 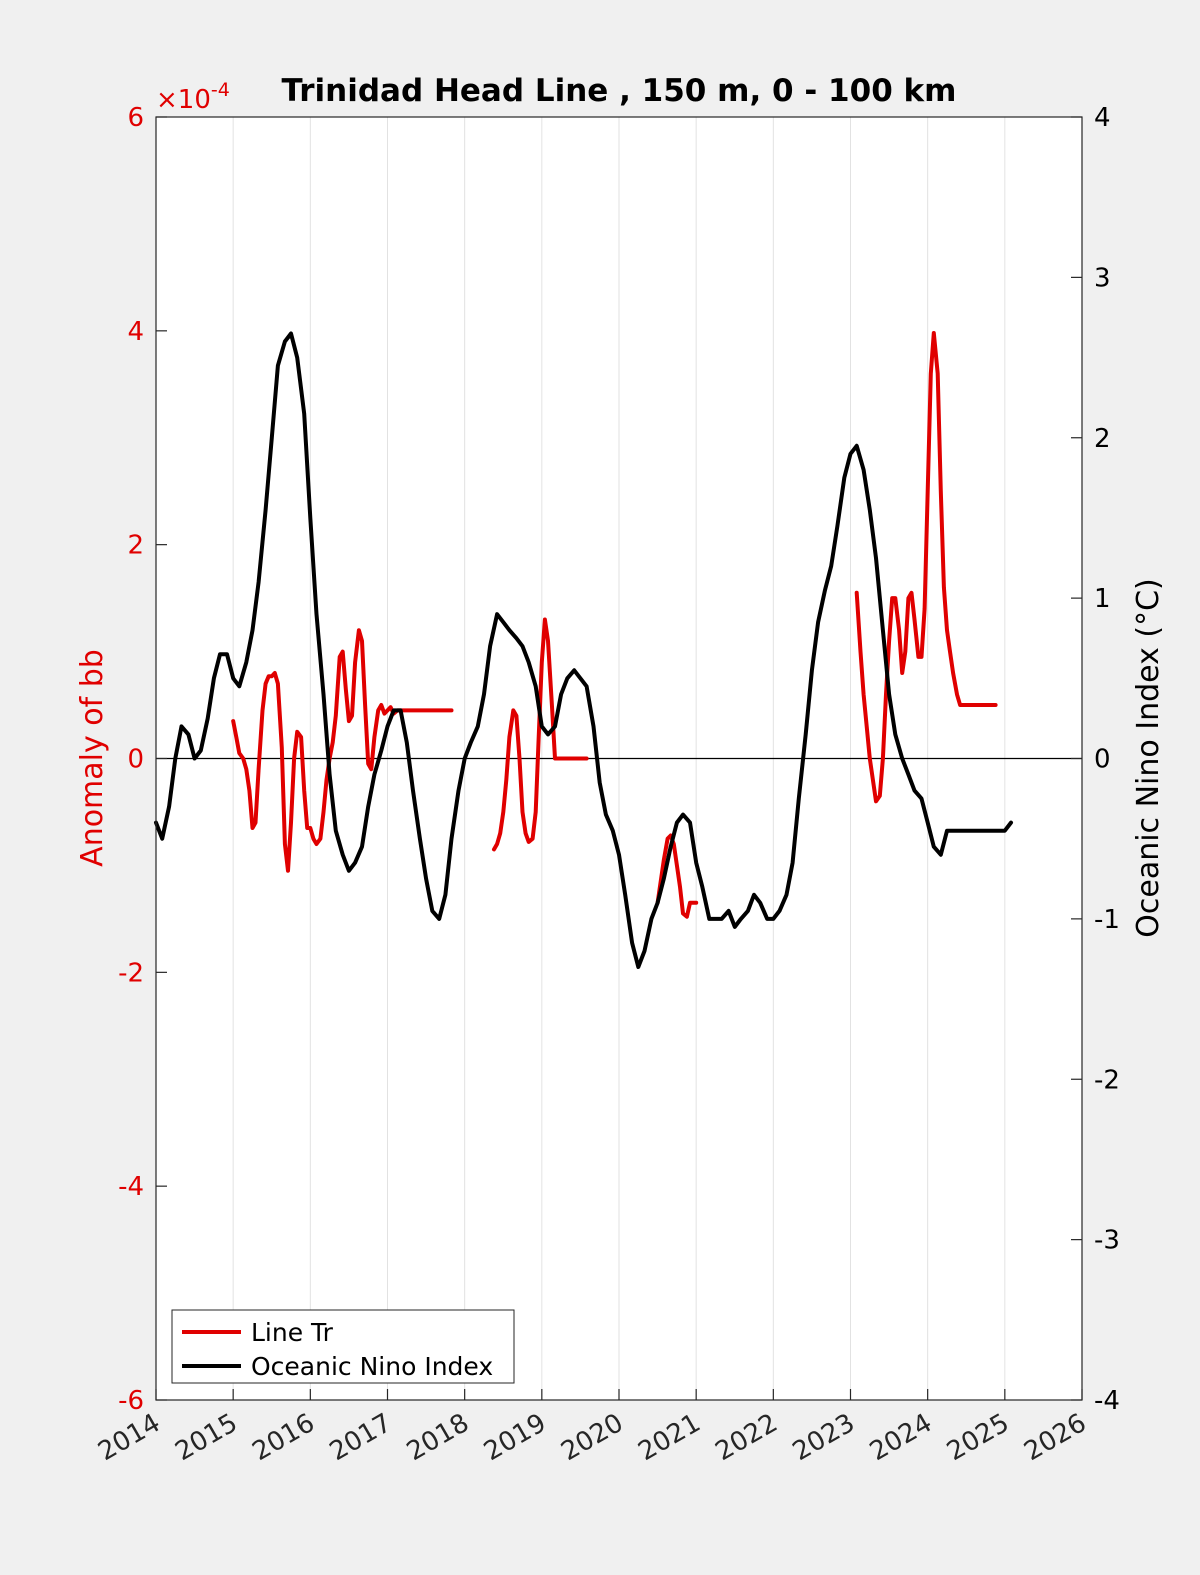 I want to click on y-right-tick-label: -3, so click(x=1107, y=1241).